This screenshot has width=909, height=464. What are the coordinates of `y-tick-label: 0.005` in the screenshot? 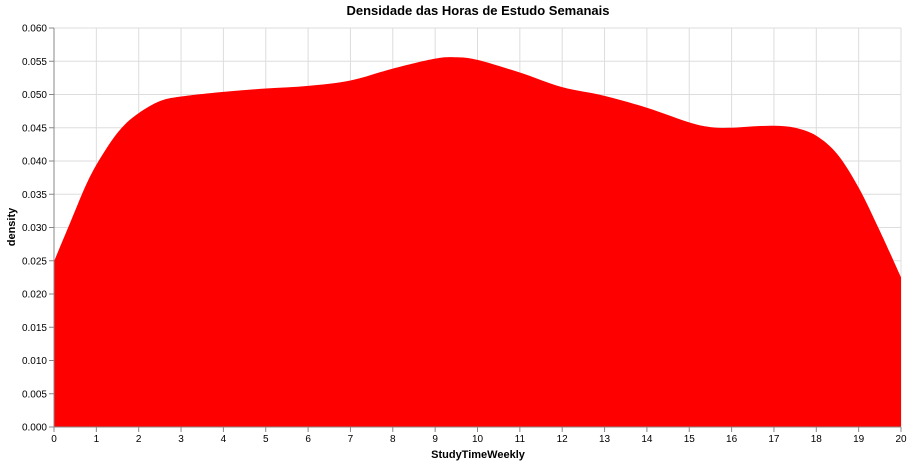 It's located at (34, 394).